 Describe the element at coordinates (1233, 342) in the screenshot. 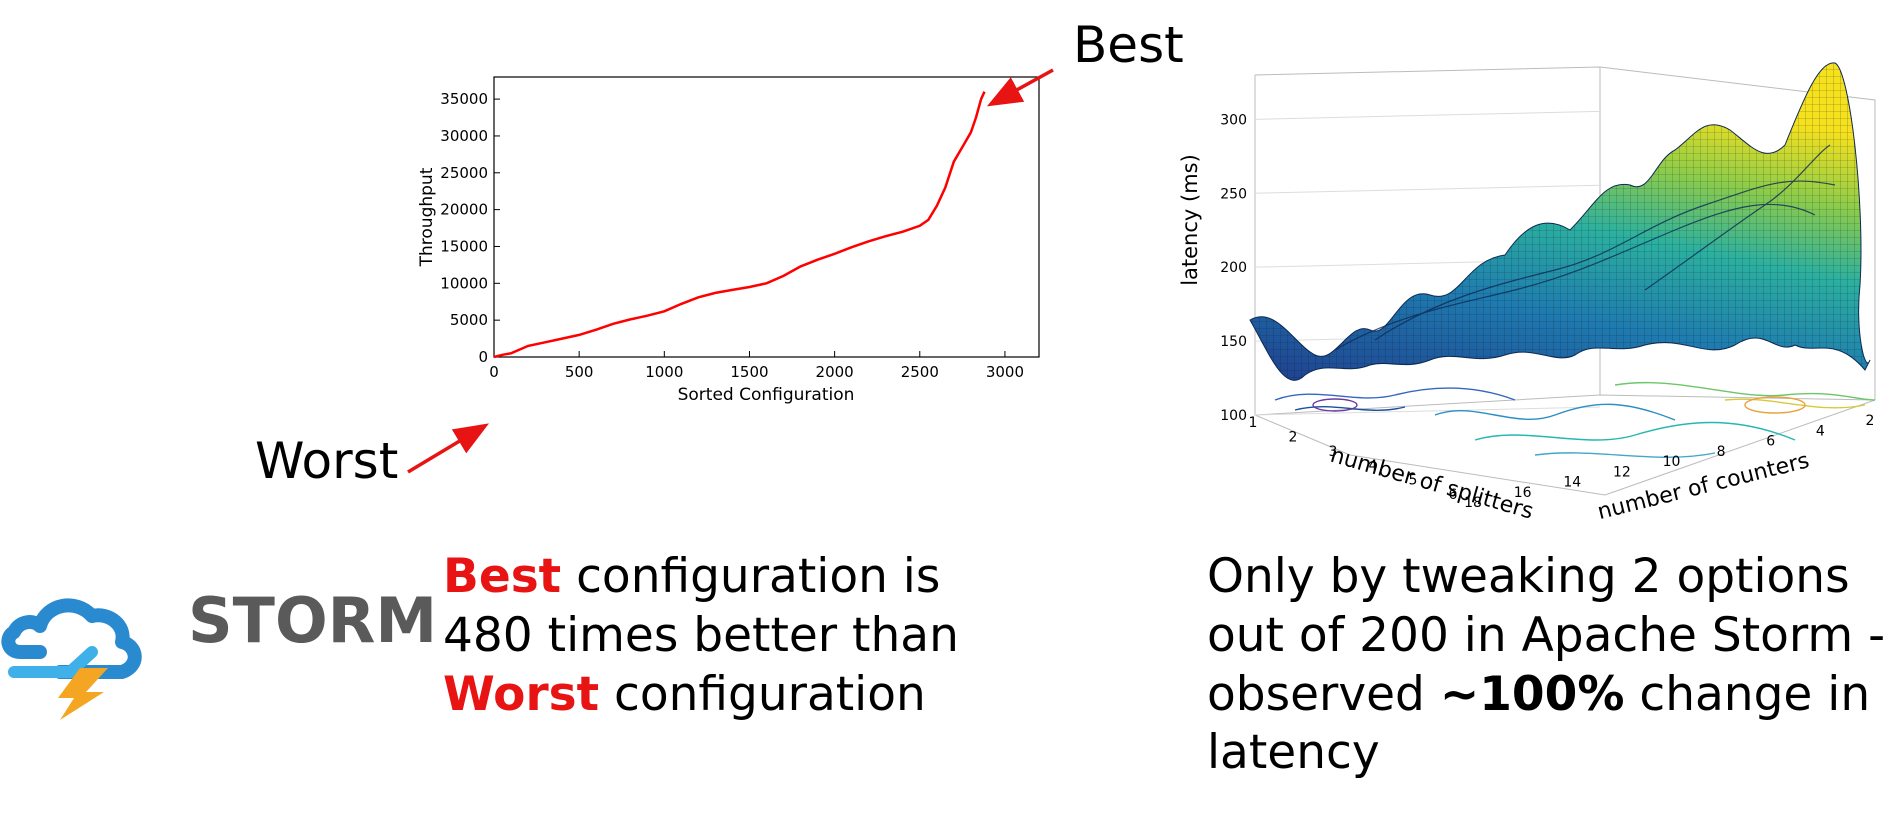

I see `z-tick-label: 150` at that location.